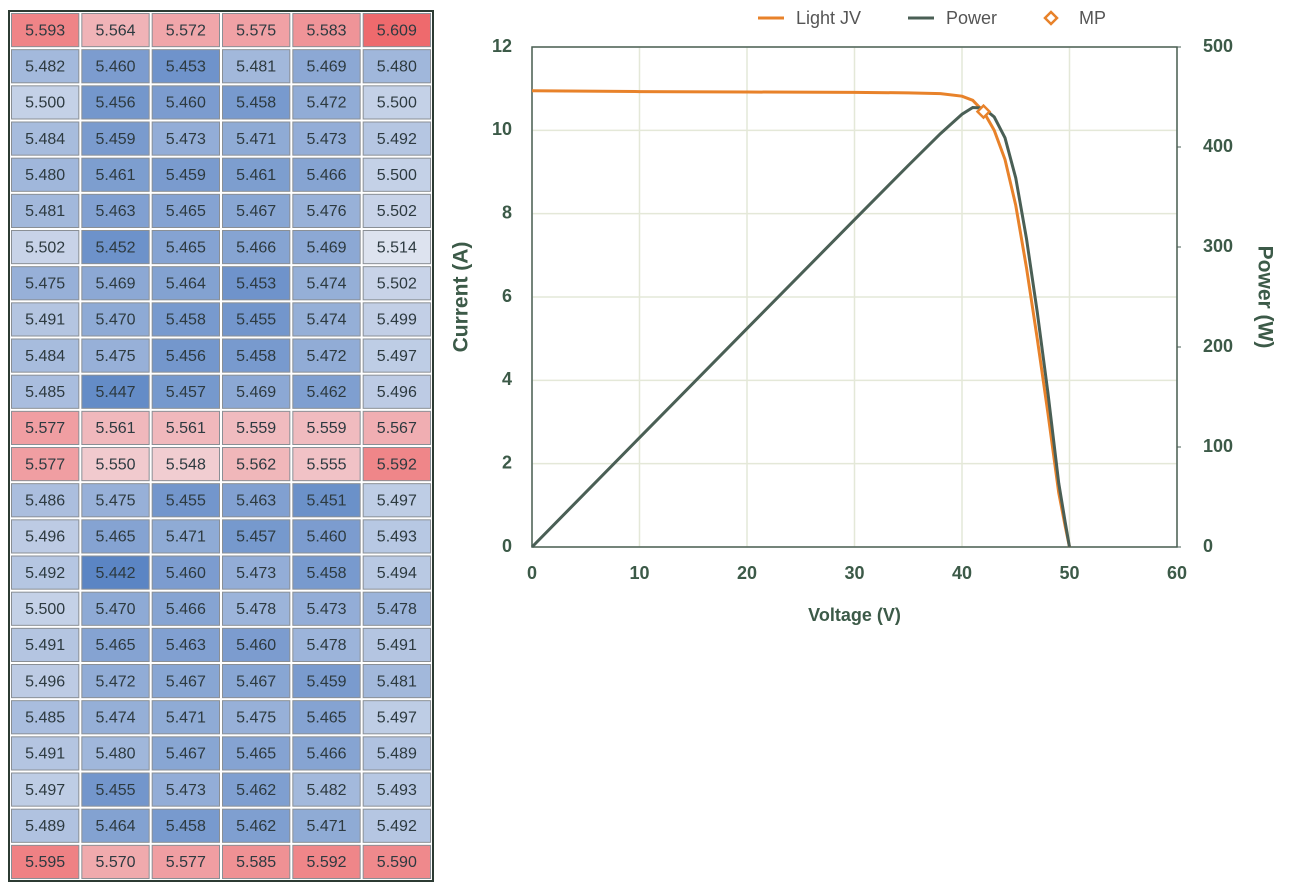  What do you see at coordinates (326, 283) in the screenshot?
I see `cell-value: 5.474` at bounding box center [326, 283].